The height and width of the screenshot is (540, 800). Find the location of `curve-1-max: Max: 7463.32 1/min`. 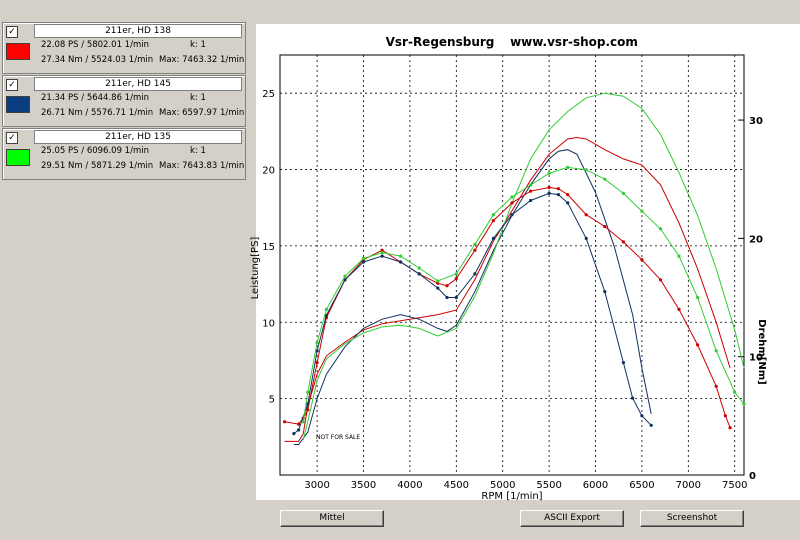

curve-1-max: Max: 7463.32 1/min is located at coordinates (202, 60).